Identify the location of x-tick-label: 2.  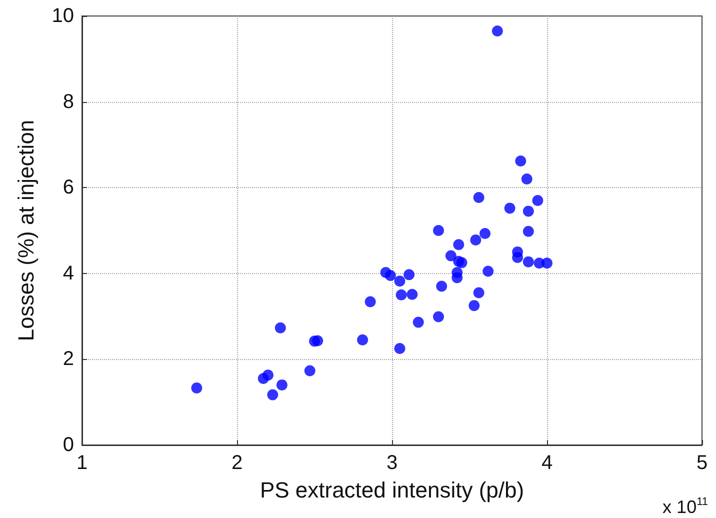
(237, 463).